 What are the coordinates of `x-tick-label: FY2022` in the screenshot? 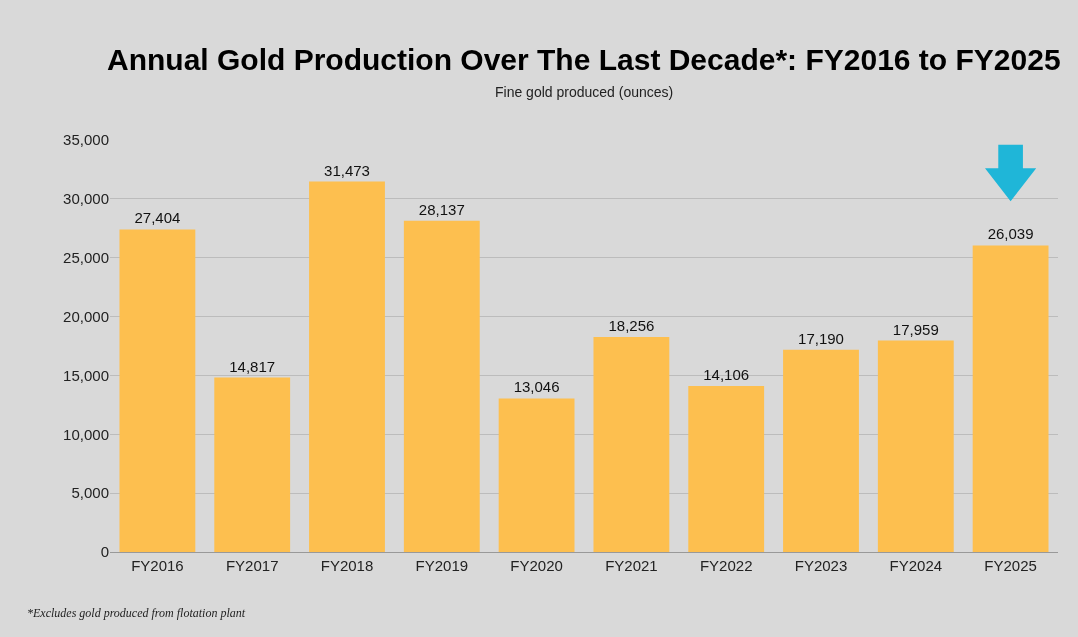 It's located at (726, 565).